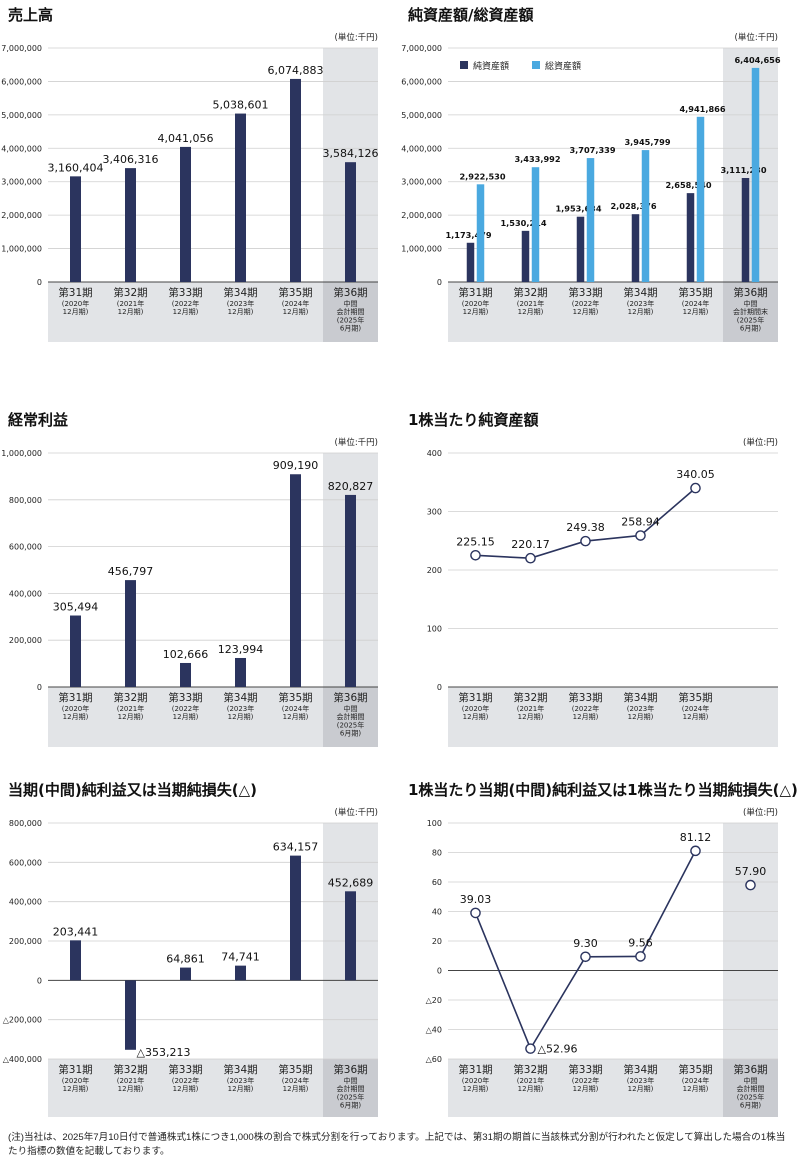 The width and height of the screenshot is (800, 1173). I want to click on interim-shade-band, so click(350, 717).